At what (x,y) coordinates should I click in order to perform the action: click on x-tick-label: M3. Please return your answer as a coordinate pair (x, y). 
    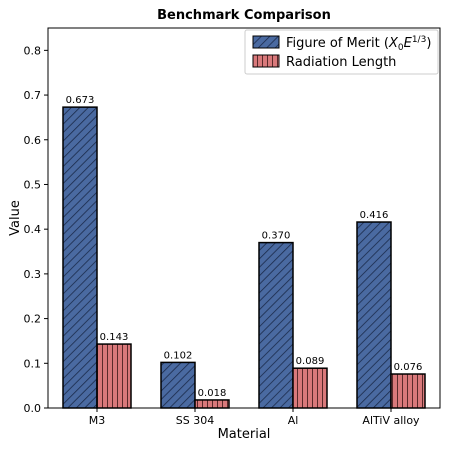
    Looking at the image, I should click on (97, 420).